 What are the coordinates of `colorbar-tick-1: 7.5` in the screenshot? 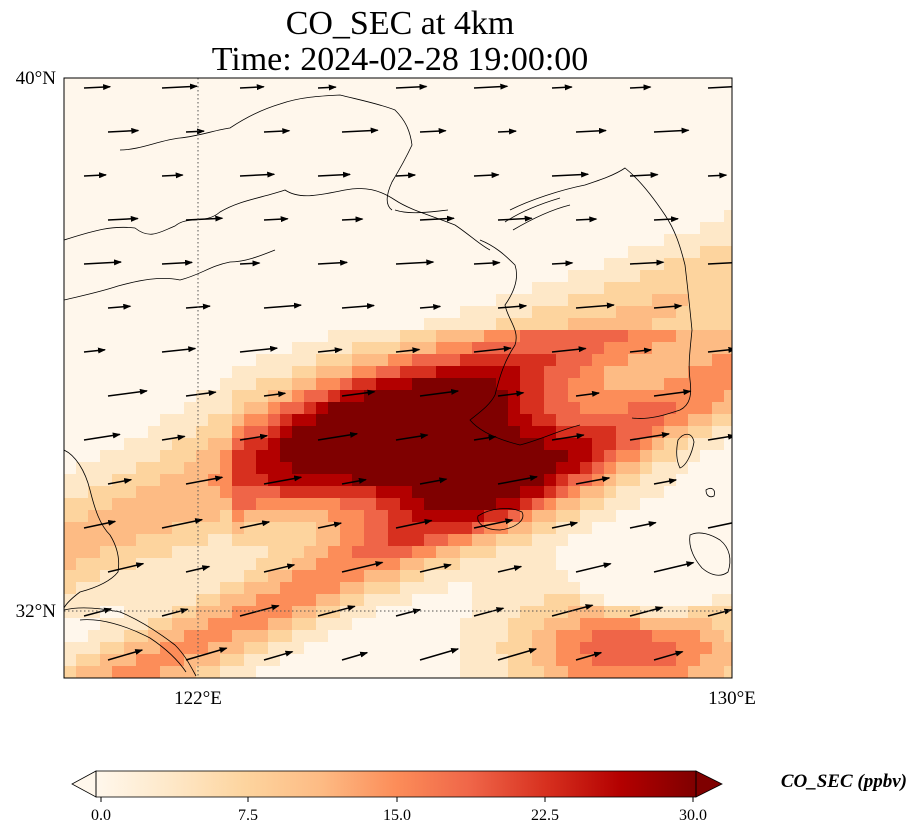 It's located at (248, 815).